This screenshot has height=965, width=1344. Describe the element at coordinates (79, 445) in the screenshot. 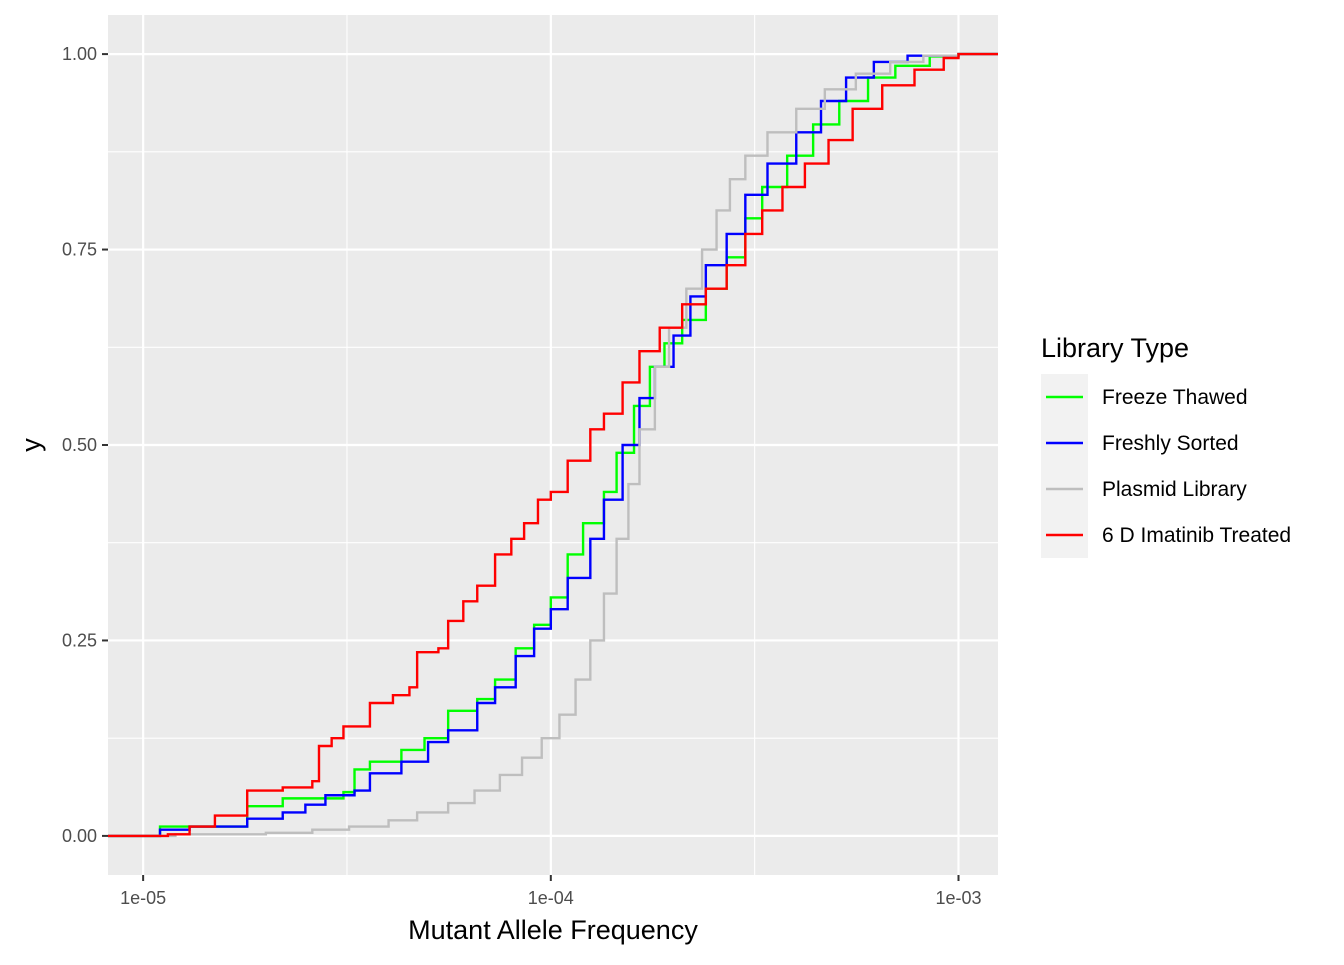

I see `y-tick-label: 0.50` at that location.